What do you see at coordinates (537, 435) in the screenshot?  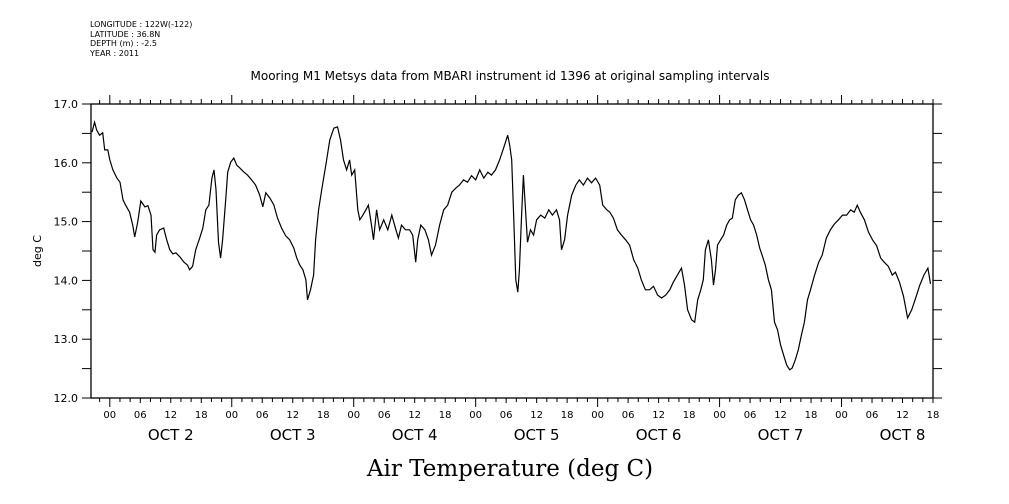 I see `day-label: OCT 5` at bounding box center [537, 435].